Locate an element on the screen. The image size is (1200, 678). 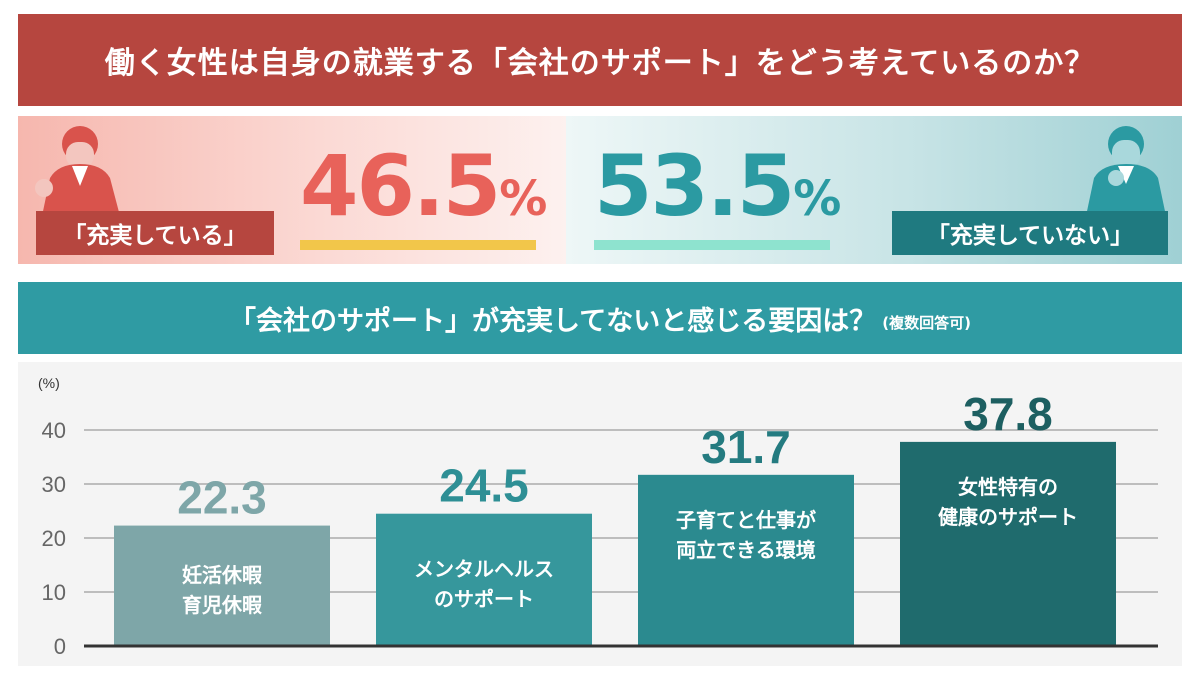
category-label-2-2: のサポート is located at coordinates (484, 599).